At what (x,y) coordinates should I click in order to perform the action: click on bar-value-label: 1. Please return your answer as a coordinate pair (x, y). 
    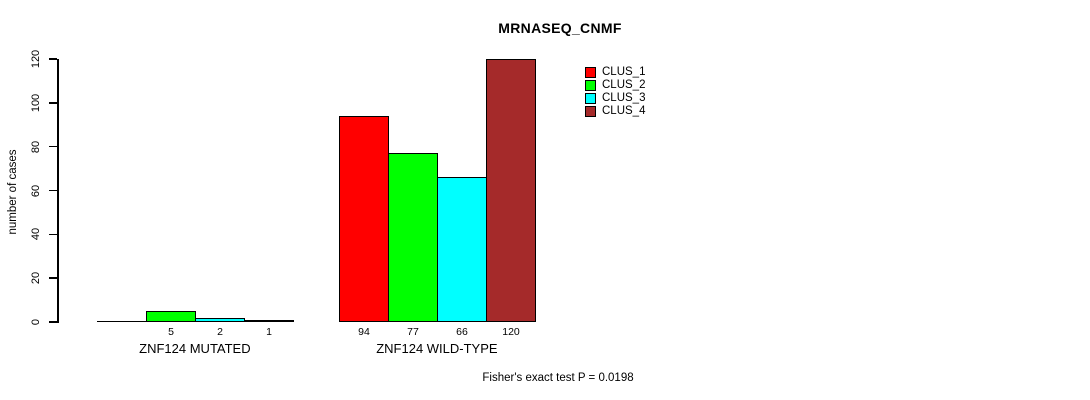
    Looking at the image, I should click on (269, 332).